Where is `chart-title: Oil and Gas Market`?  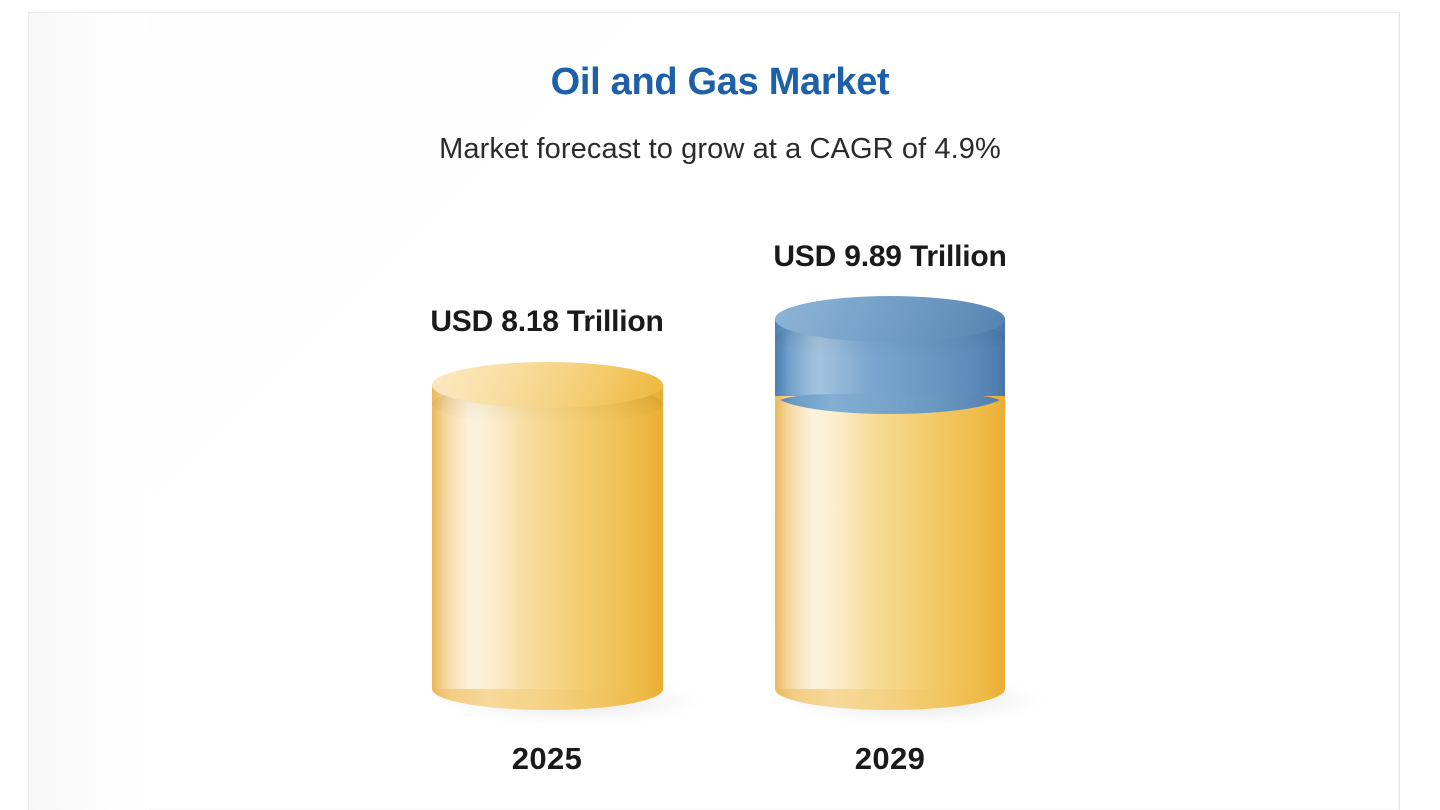 chart-title: Oil and Gas Market is located at coordinates (720, 82).